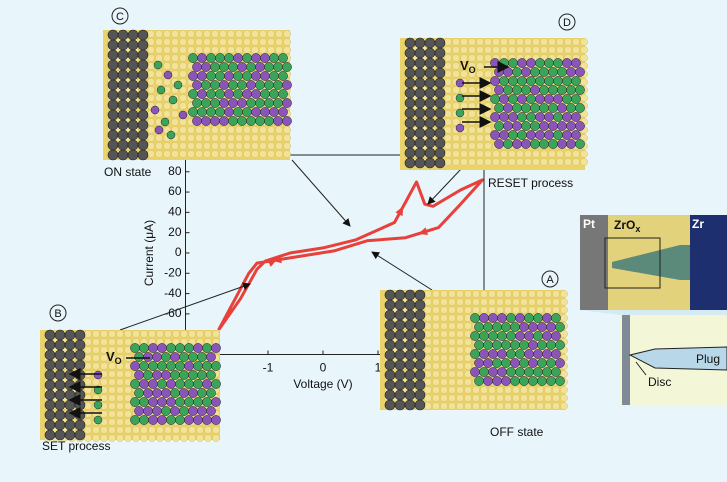  I want to click on panel-letter: B, so click(57, 314).